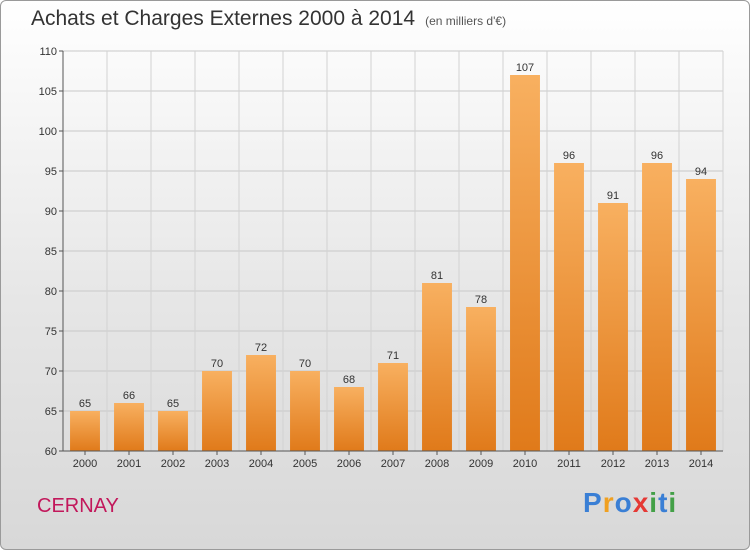 The image size is (750, 550). What do you see at coordinates (393, 356) in the screenshot?
I see `data-label: 71` at bounding box center [393, 356].